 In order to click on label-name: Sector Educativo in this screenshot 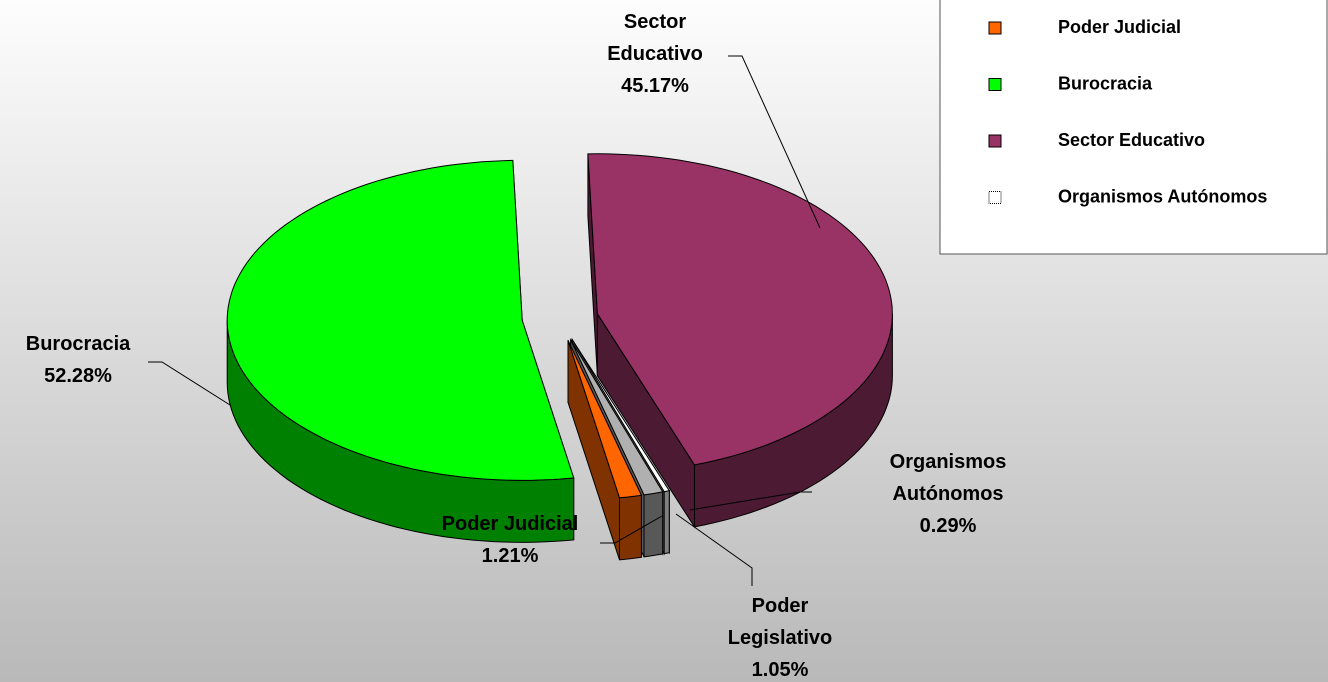, I will do `click(655, 38)`.